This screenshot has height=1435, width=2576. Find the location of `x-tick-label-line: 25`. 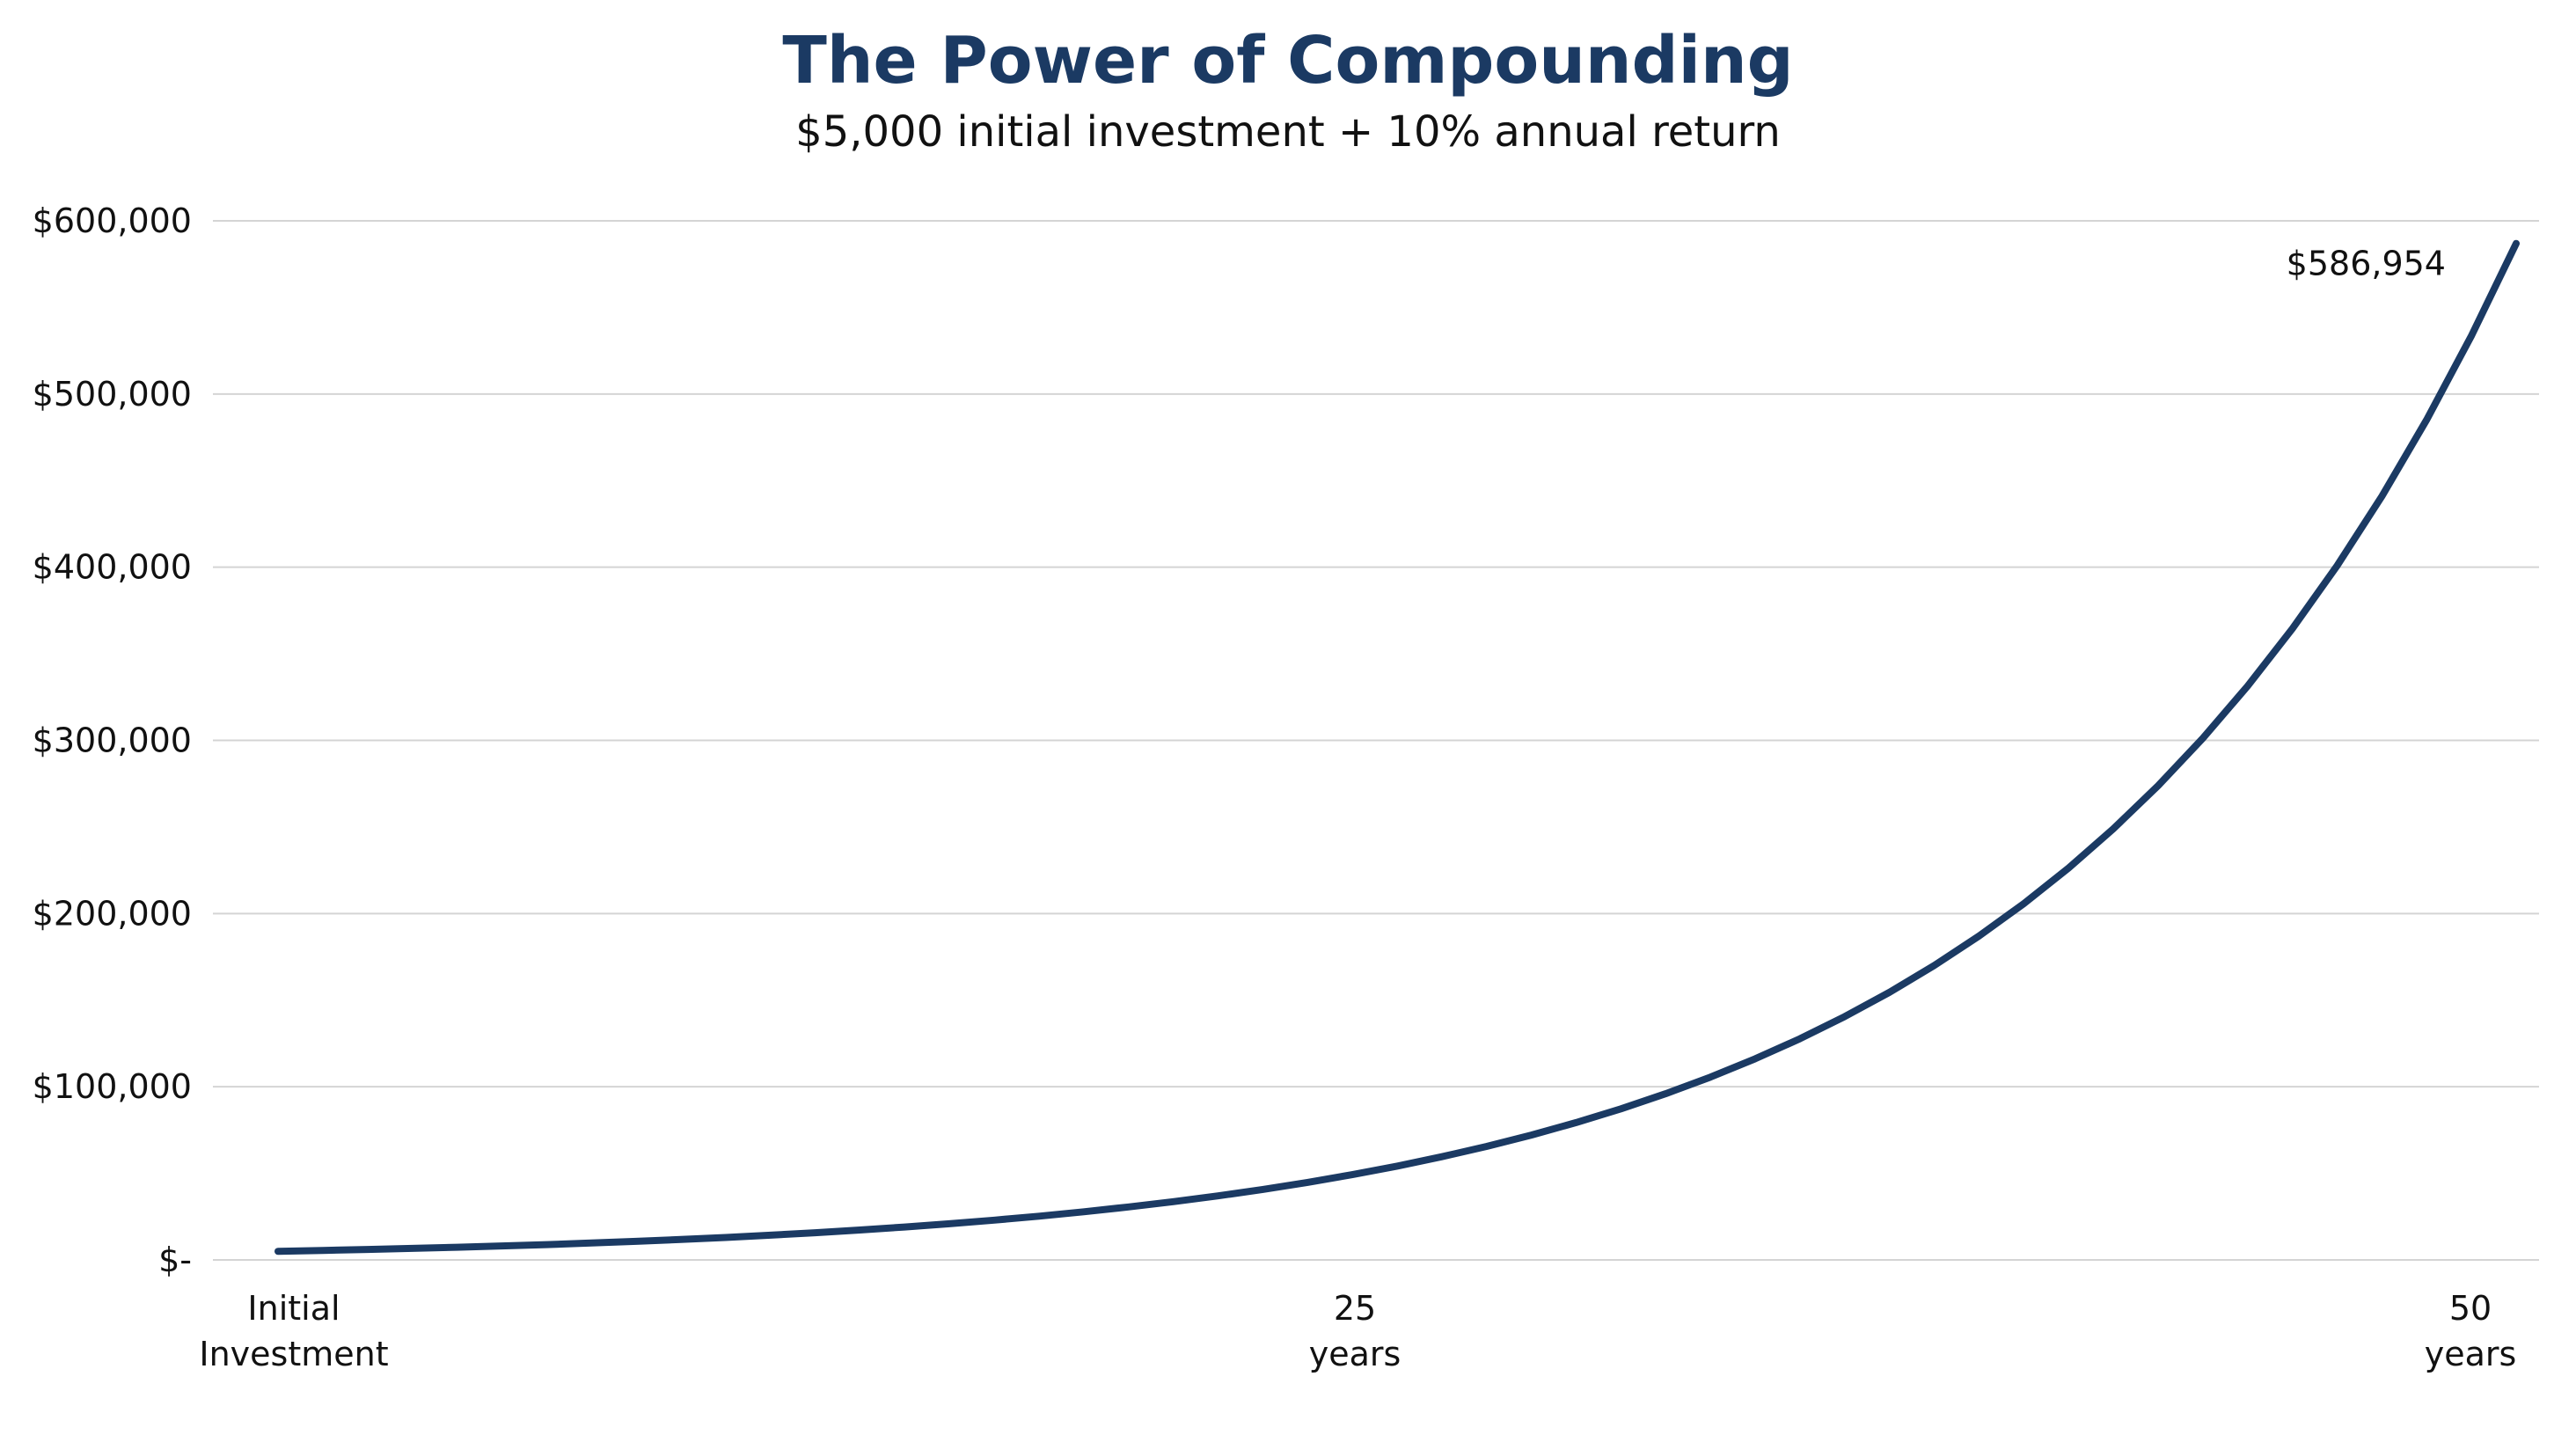

x-tick-label-line: 25 is located at coordinates (1355, 1308).